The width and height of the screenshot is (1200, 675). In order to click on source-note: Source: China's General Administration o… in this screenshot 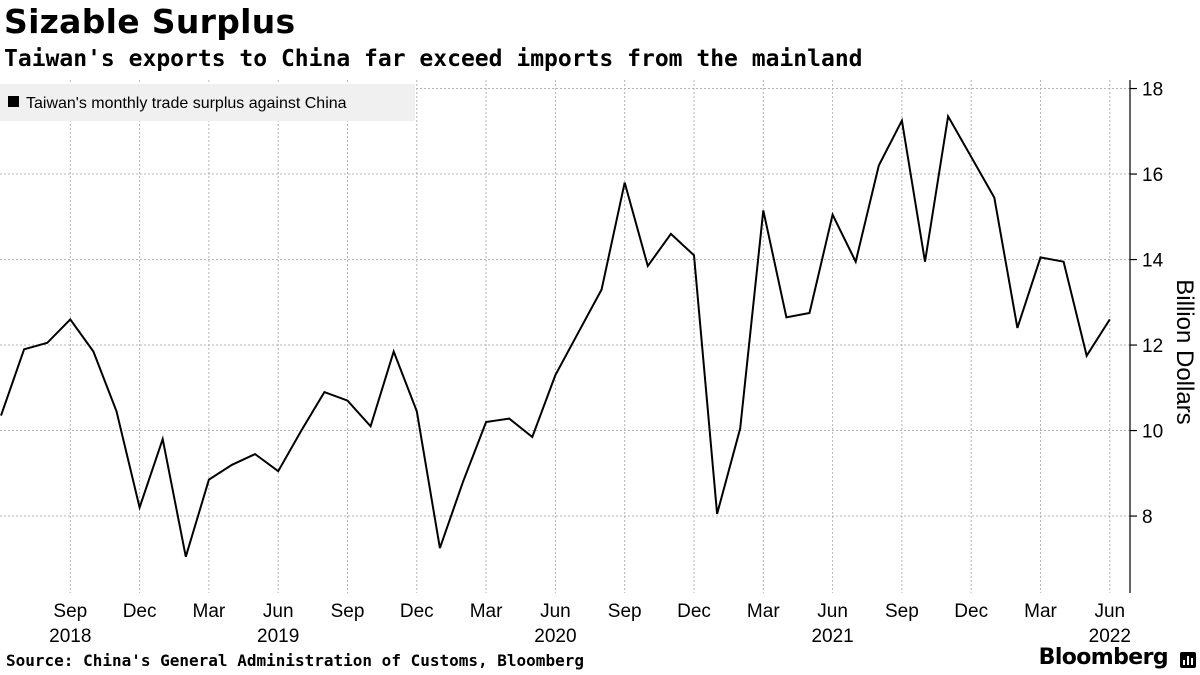, I will do `click(295, 660)`.